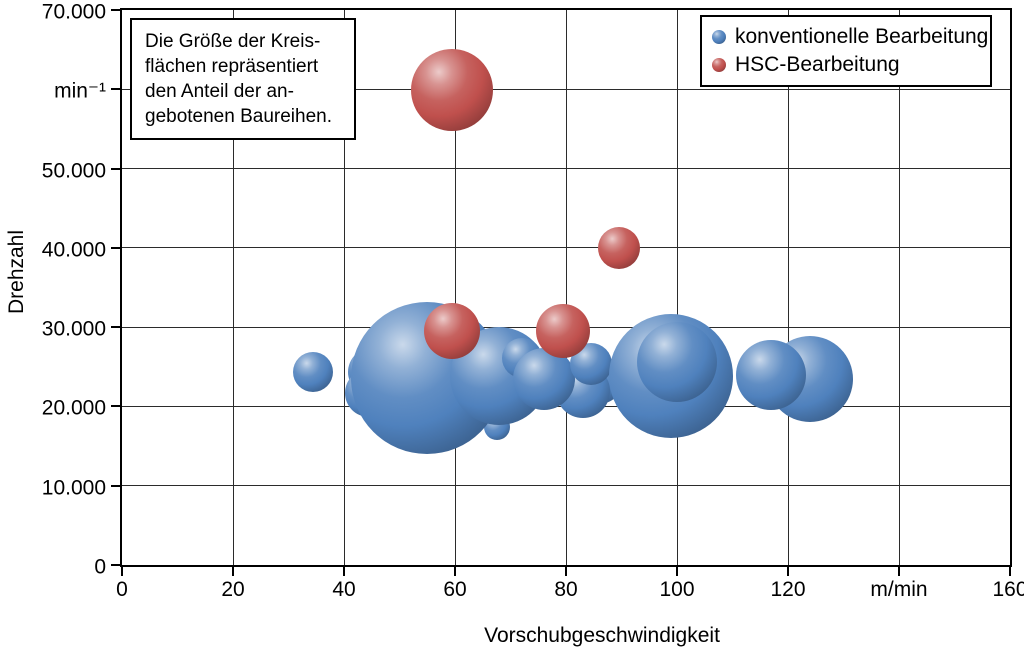  What do you see at coordinates (73, 329) in the screenshot?
I see `y-tick-label: 30.000` at bounding box center [73, 329].